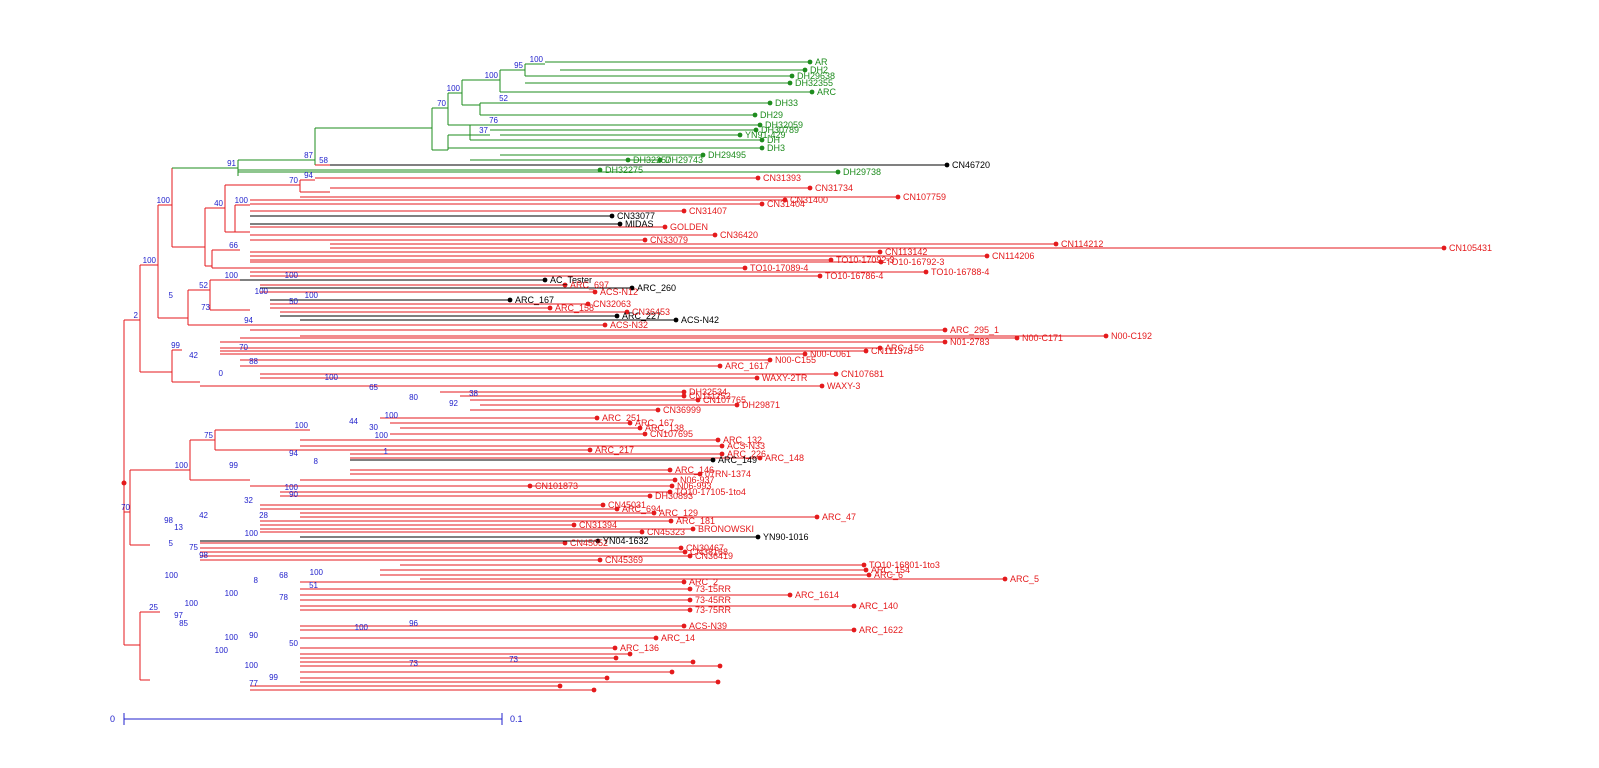  Describe the element at coordinates (684, 160) in the screenshot. I see `leaf-label: DH29743` at that location.